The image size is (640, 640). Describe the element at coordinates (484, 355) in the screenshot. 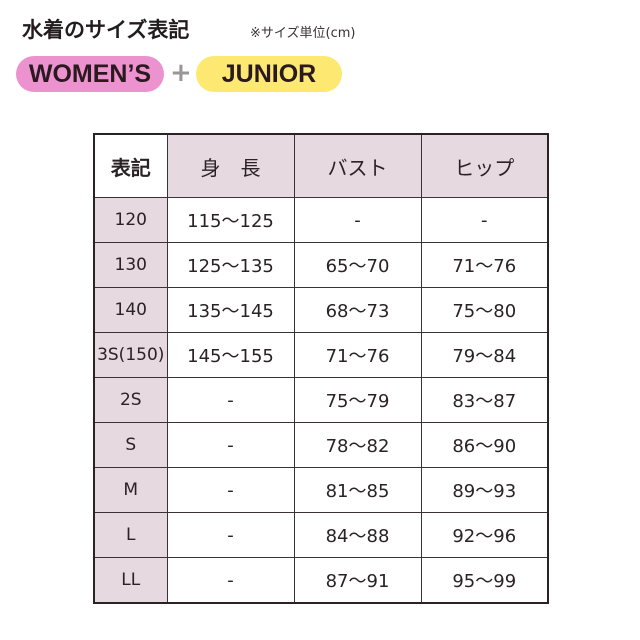

I see `hip-cell: 79～84` at that location.